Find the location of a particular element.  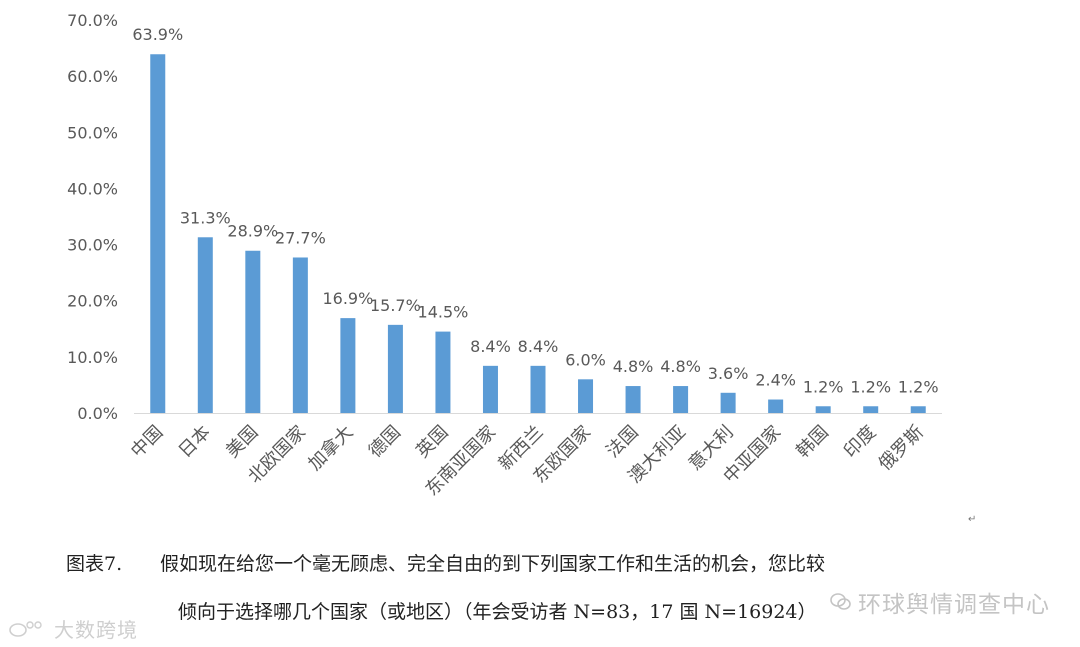

x-tick-label: 日本 is located at coordinates (195, 442).